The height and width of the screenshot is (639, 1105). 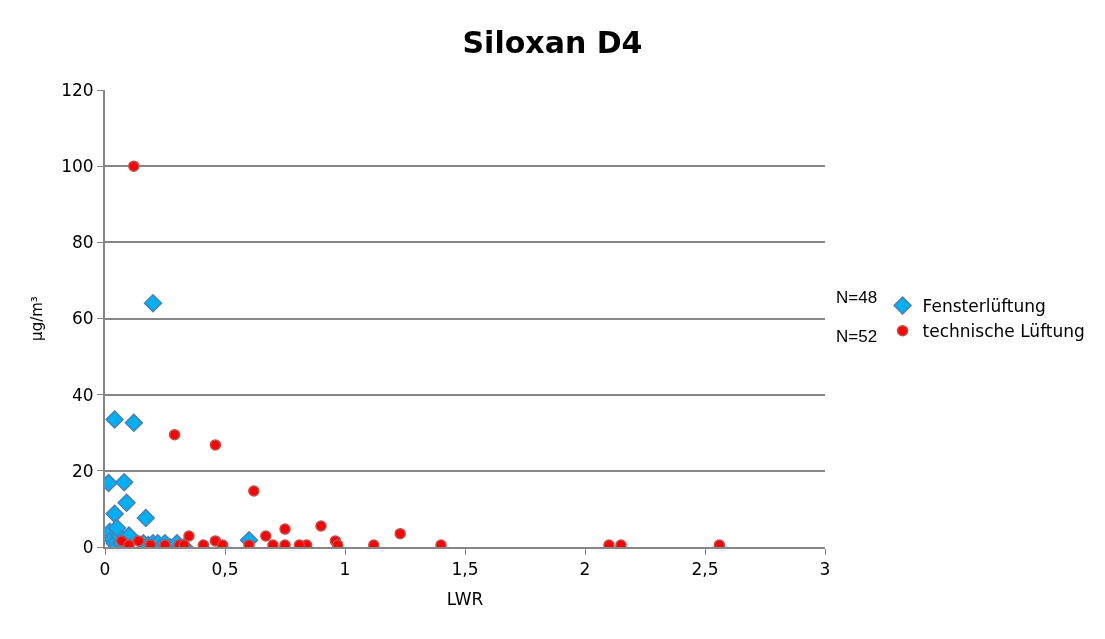 What do you see at coordinates (77, 89) in the screenshot?
I see `y-tick-label: 120` at bounding box center [77, 89].